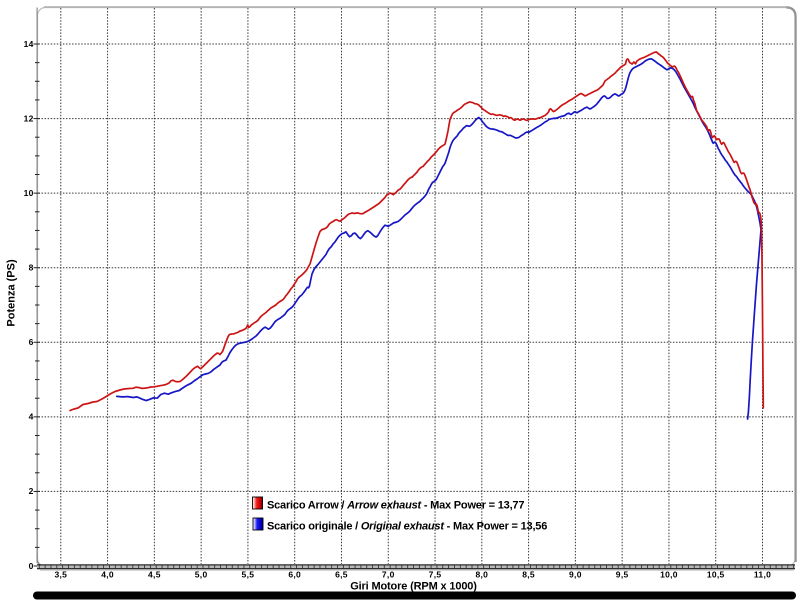 This screenshot has width=800, height=600. Describe the element at coordinates (294, 575) in the screenshot. I see `svg-text: 6,0` at that location.